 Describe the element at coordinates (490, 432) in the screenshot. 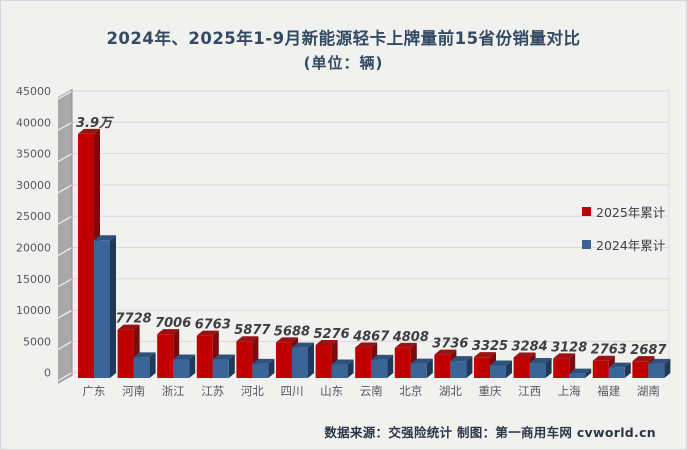

I see `source-credit: 数据来源：交强险统计 制图：第一商用车网 cvworld.cn` at that location.